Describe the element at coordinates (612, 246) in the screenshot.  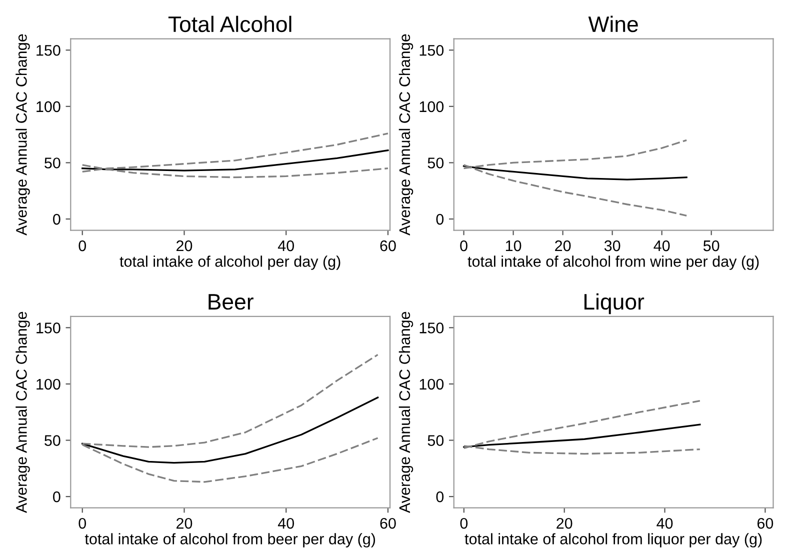
I see `x-tick-label: 30` at that location.